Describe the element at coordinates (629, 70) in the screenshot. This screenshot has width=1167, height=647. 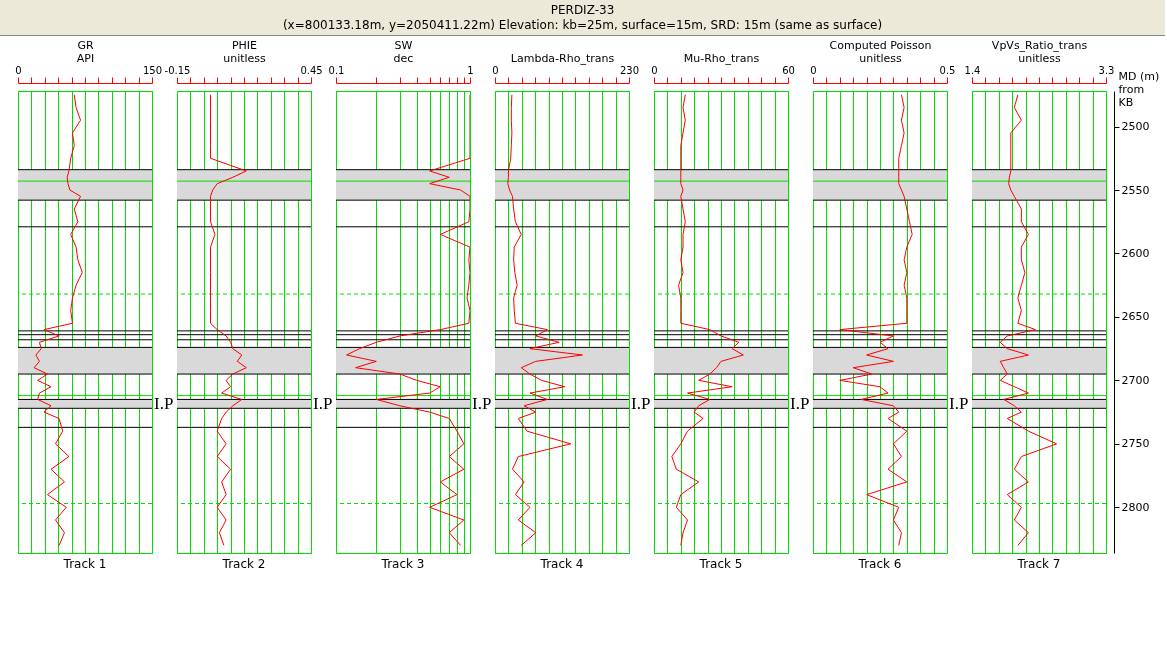
I see `x-tick-label: 230` at that location.